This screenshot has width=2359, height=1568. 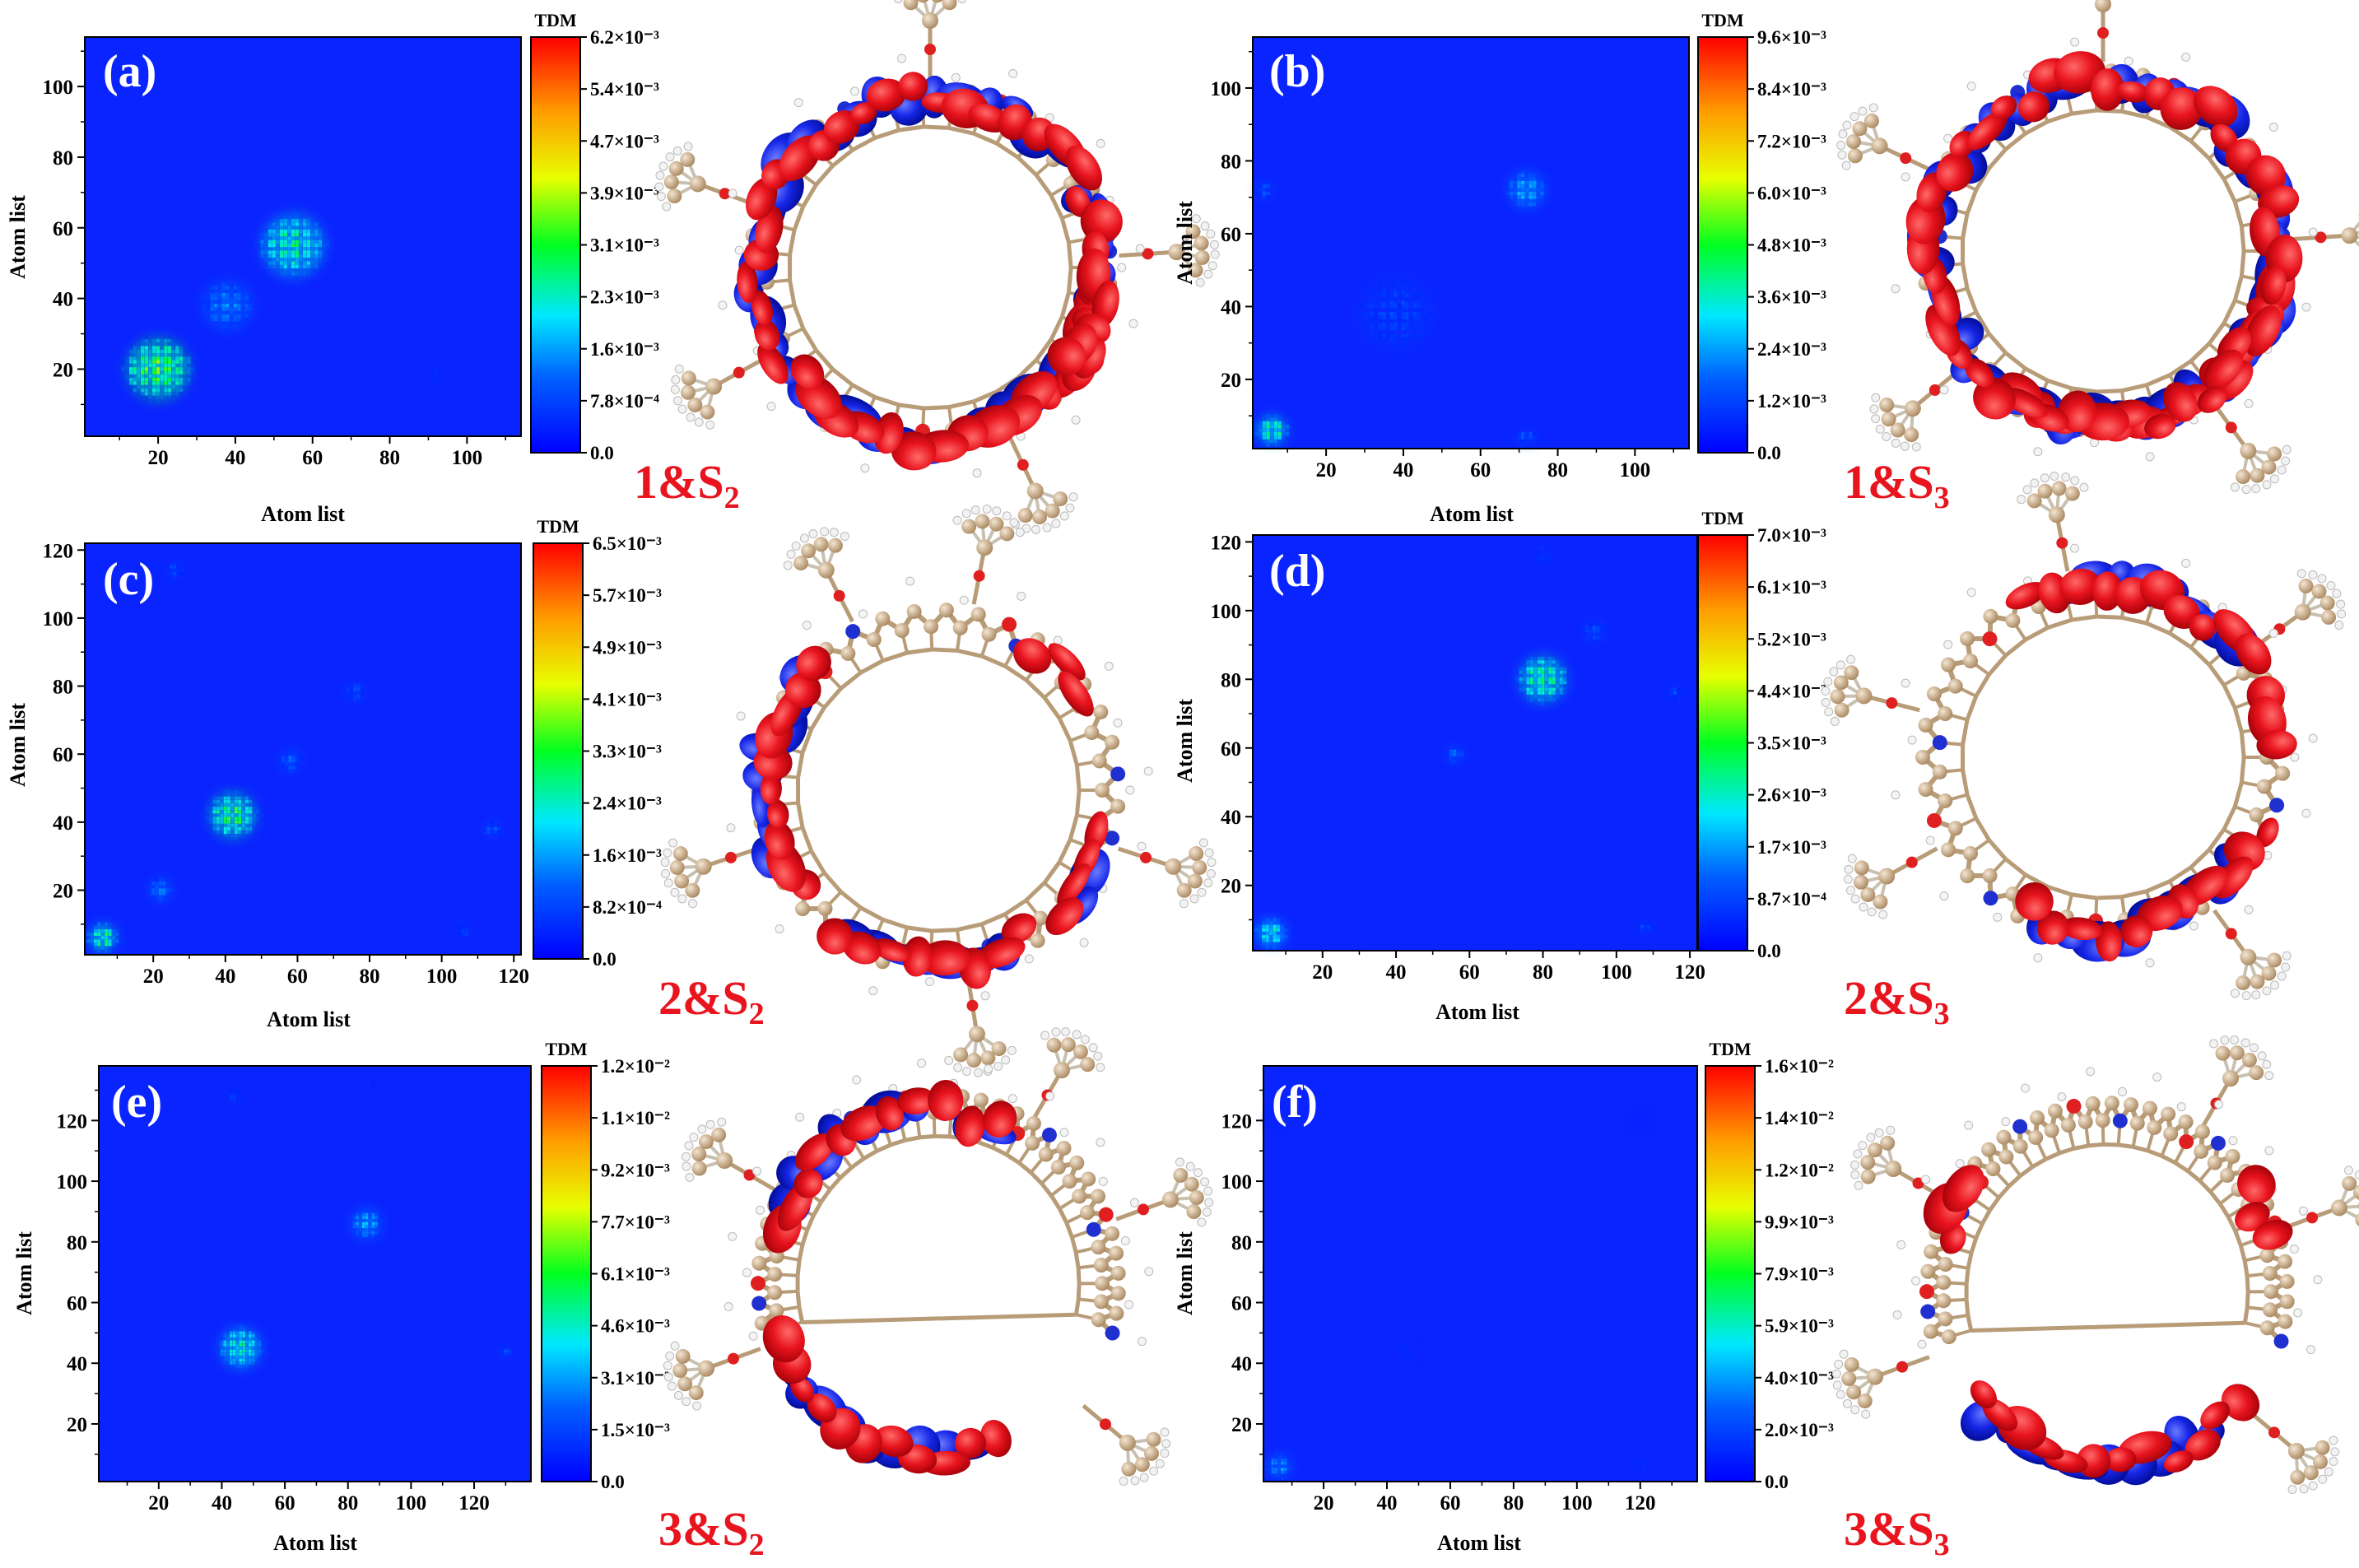 What do you see at coordinates (1513, 1503) in the screenshot?
I see `x-tick-label: 80` at bounding box center [1513, 1503].